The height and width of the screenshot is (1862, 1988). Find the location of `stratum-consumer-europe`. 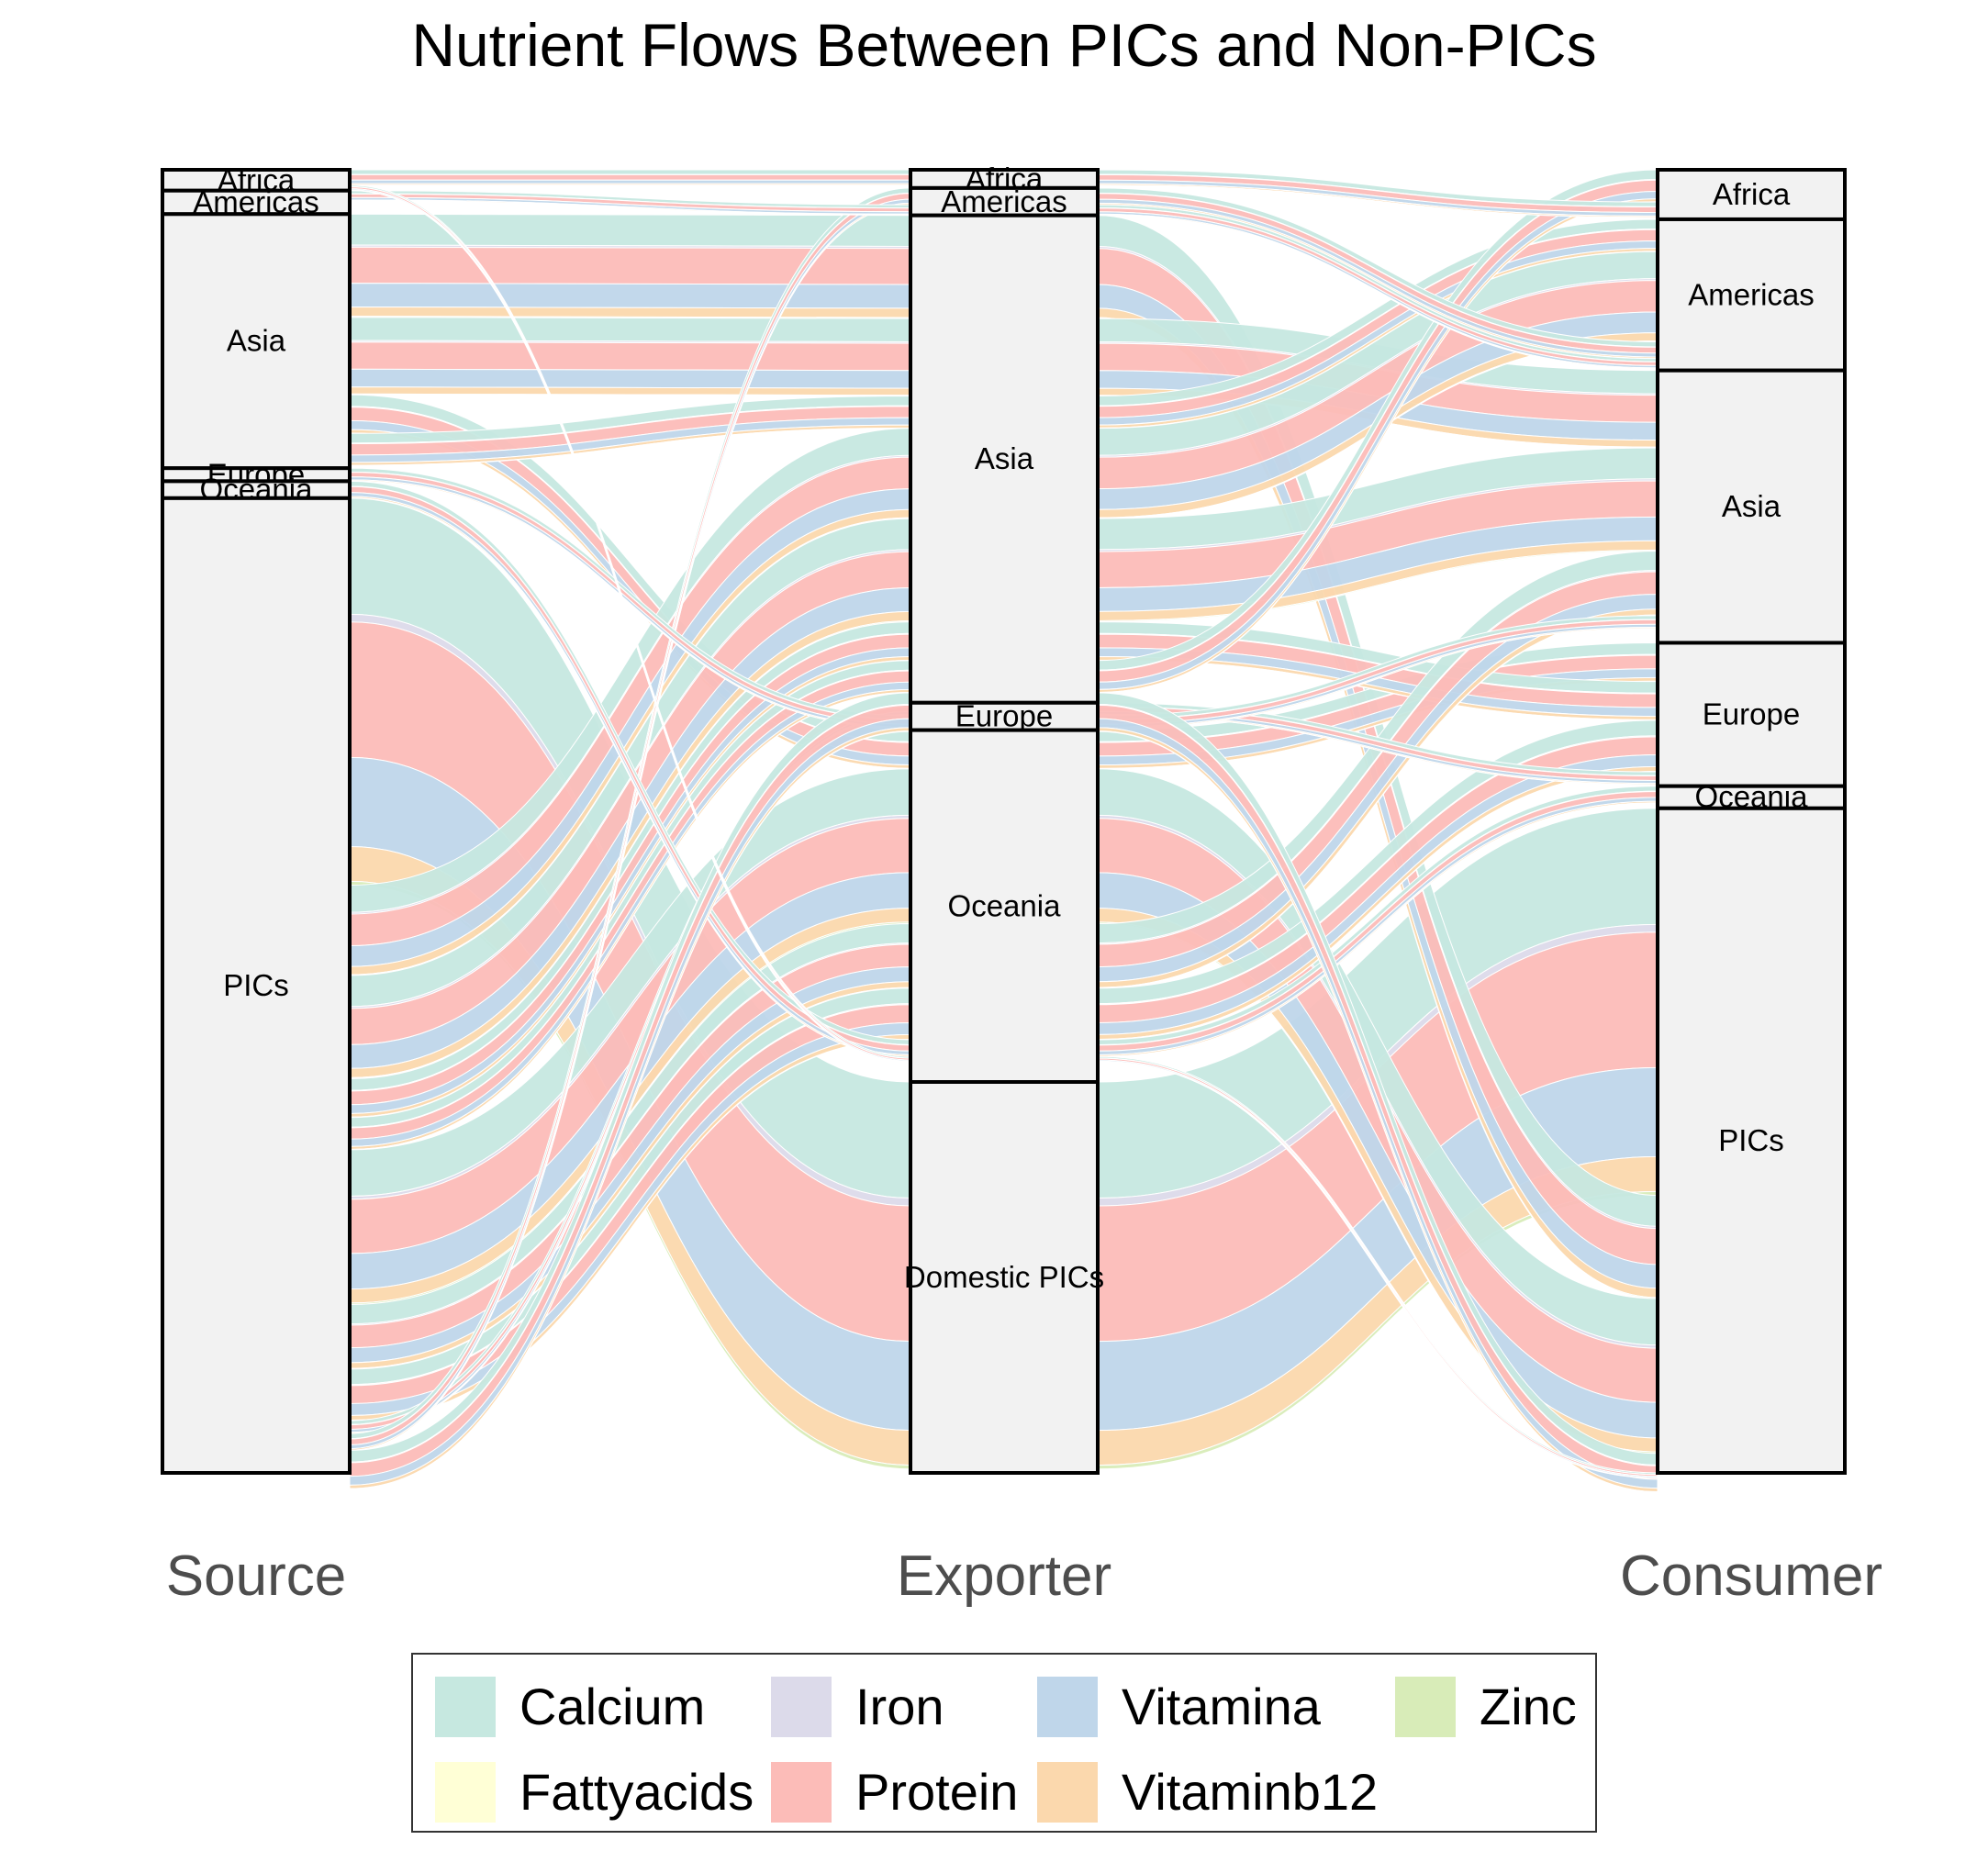

stratum-consumer-europe is located at coordinates (1751, 714).